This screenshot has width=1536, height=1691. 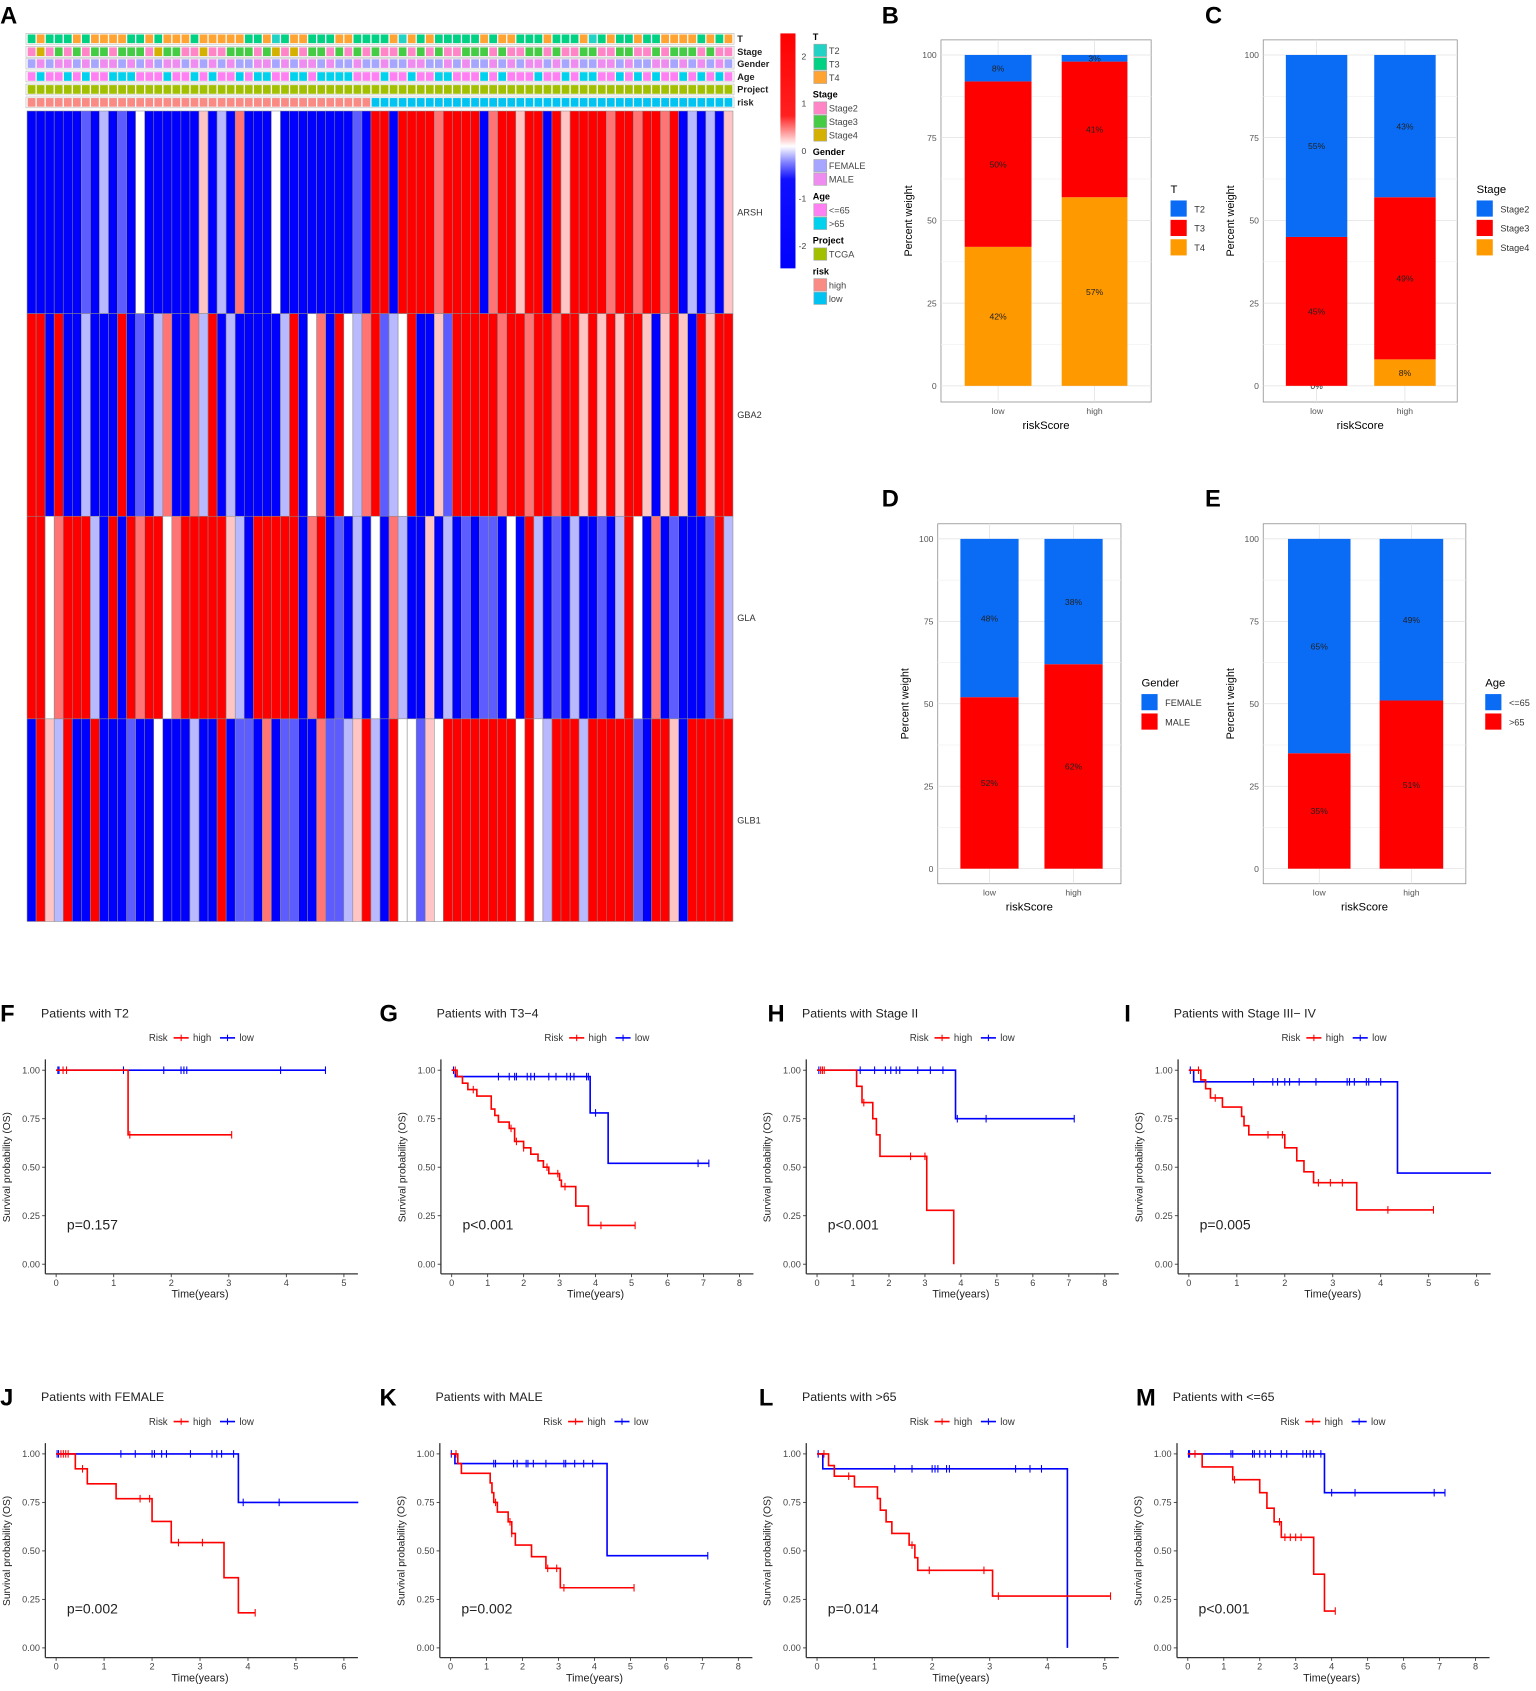 I want to click on y-axis-title: Survival probability (OS), so click(x=1140, y=1167).